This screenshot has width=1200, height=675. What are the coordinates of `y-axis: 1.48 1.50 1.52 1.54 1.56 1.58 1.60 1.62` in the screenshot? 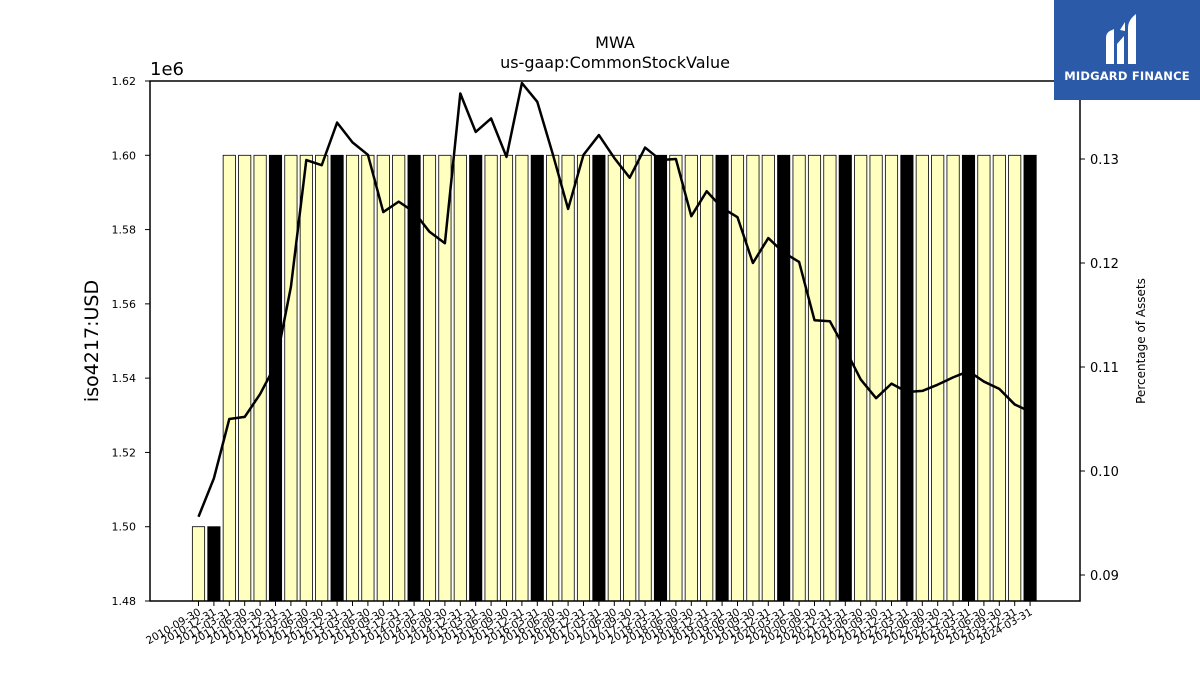 It's located at (131, 341).